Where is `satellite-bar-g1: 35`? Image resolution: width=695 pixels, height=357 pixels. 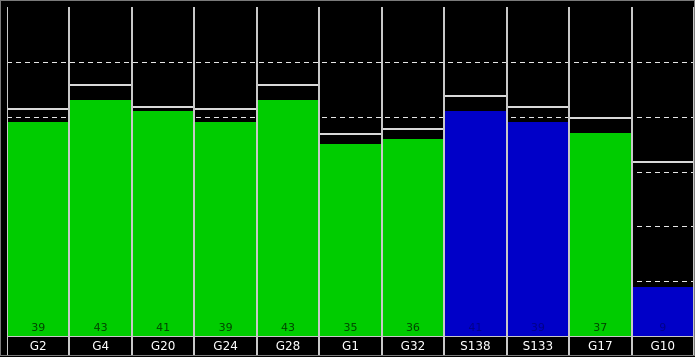
satellite-bar-g1: 35 is located at coordinates (350, 171).